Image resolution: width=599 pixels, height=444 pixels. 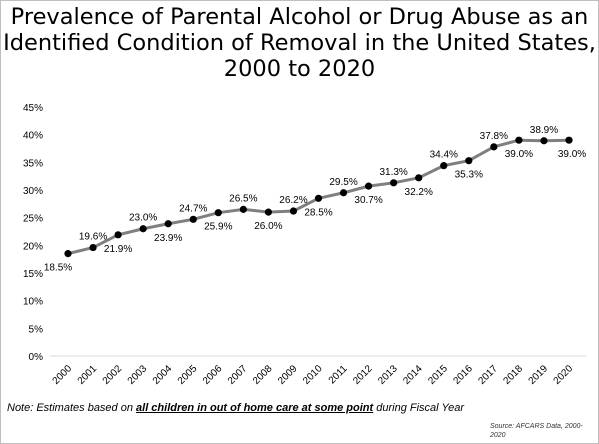 What do you see at coordinates (469, 175) in the screenshot?
I see `data-label: 35.3%` at bounding box center [469, 175].